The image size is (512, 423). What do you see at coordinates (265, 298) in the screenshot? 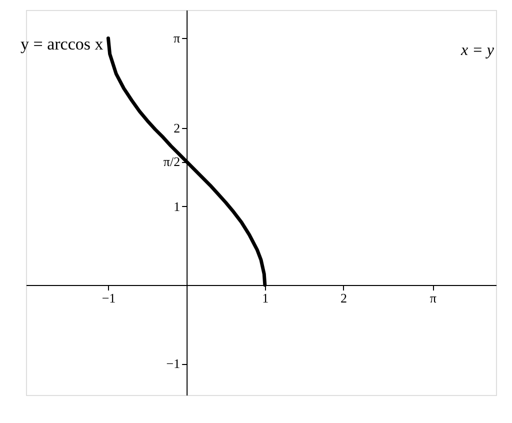
I see `x-tick-label: 1` at bounding box center [265, 298].